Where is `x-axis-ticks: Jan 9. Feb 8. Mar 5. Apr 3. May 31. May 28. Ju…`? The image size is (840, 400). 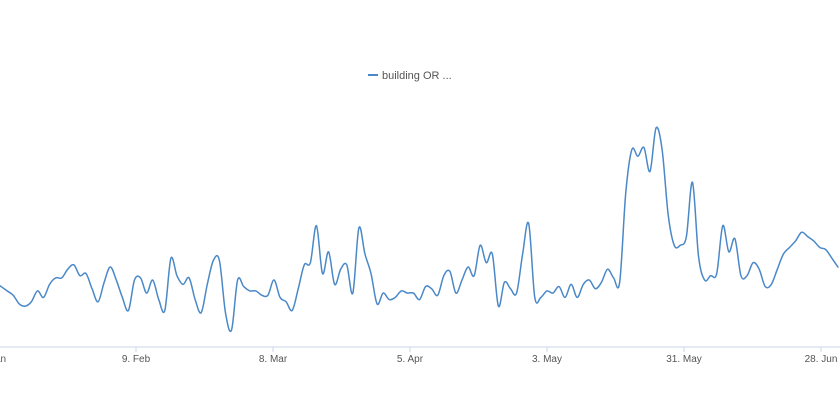
x-axis-ticks: Jan 9. Feb 8. Mar 5. Apr 3. May 31. May 28. Ju… is located at coordinates (418, 356).